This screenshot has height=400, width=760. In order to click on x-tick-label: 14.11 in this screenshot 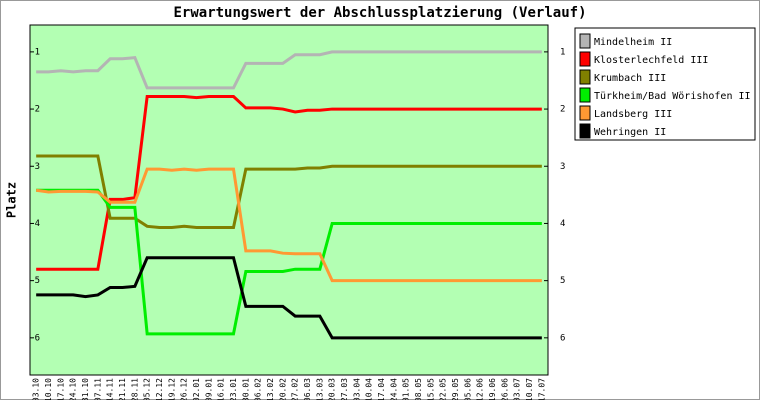, I will do `click(110, 389)`.